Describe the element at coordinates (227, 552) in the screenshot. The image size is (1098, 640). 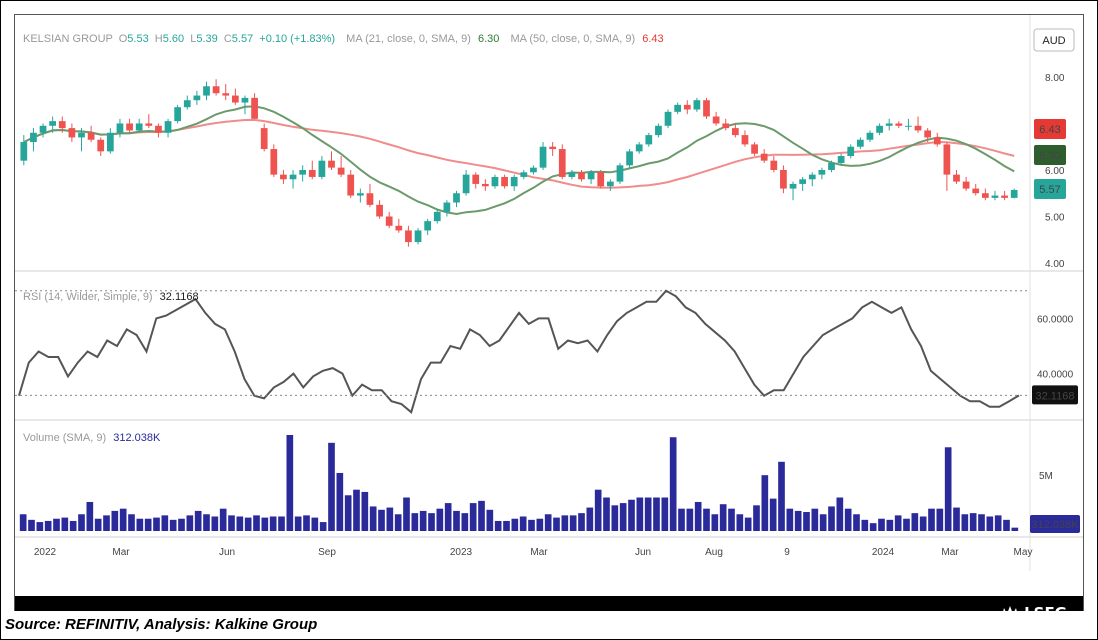
I see `time-tick-label: Jun` at that location.